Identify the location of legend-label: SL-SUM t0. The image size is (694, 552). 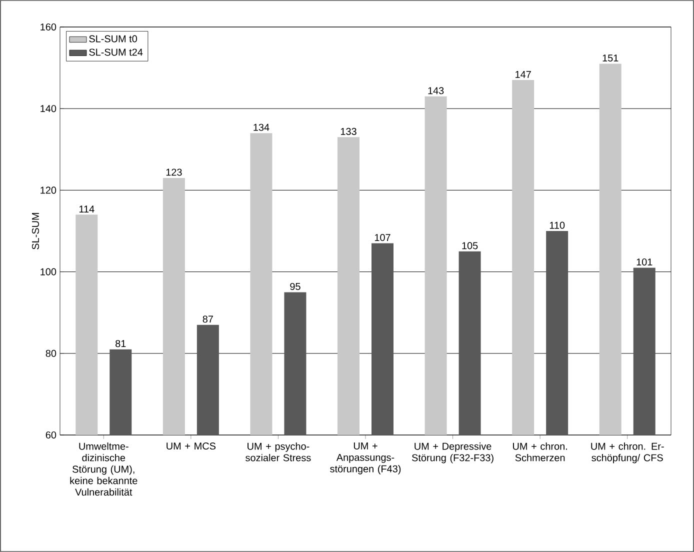
(113, 38).